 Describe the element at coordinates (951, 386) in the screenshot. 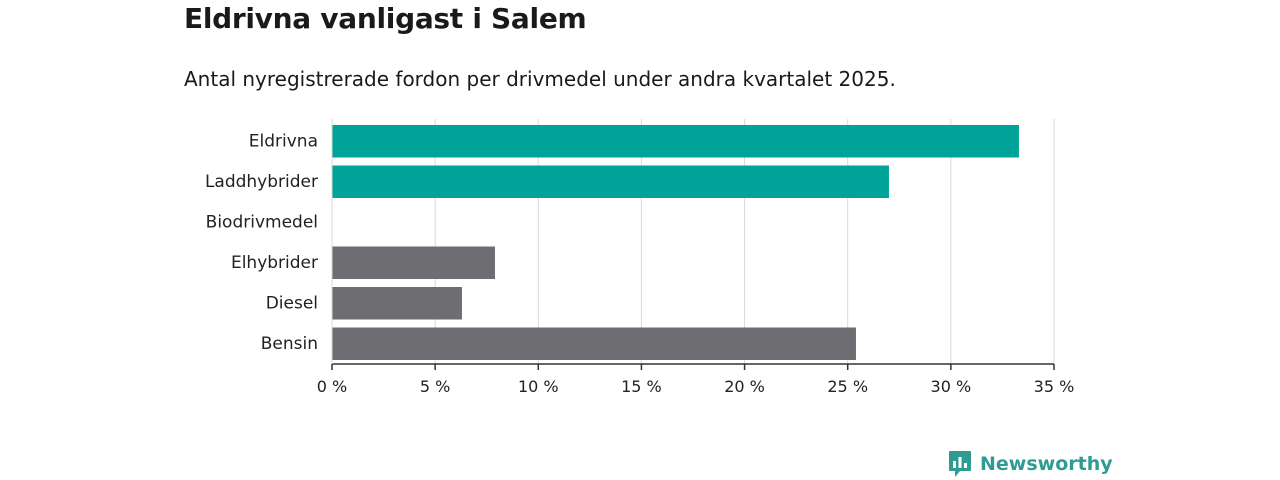

I see `x-tick-label: 30 %` at that location.